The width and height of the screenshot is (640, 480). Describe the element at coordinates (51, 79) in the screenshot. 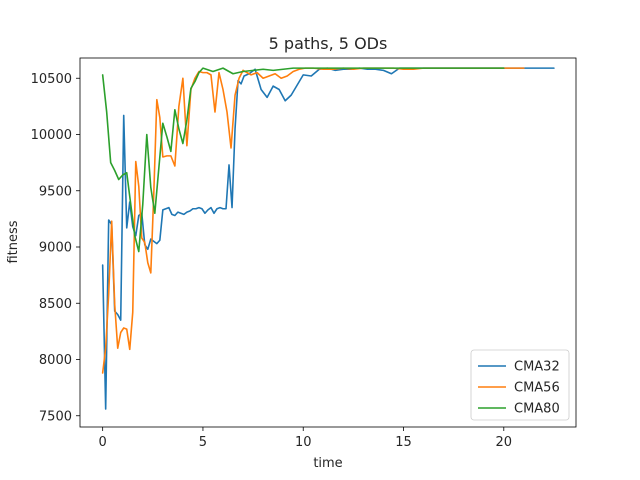

I see `y-tick-label: 10500` at that location.